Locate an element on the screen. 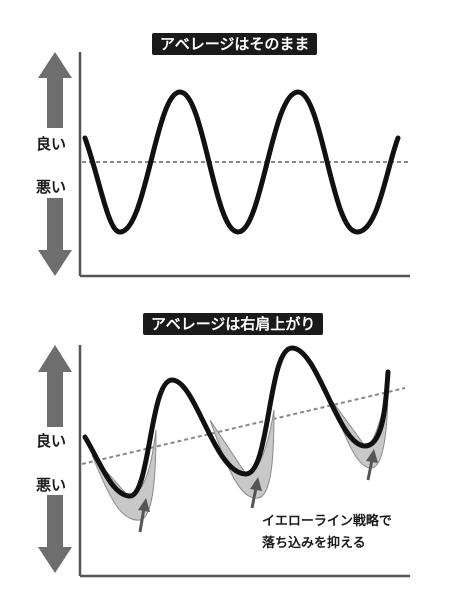 The height and width of the screenshot is (614, 460). label-good-2: 良い is located at coordinates (51, 441).